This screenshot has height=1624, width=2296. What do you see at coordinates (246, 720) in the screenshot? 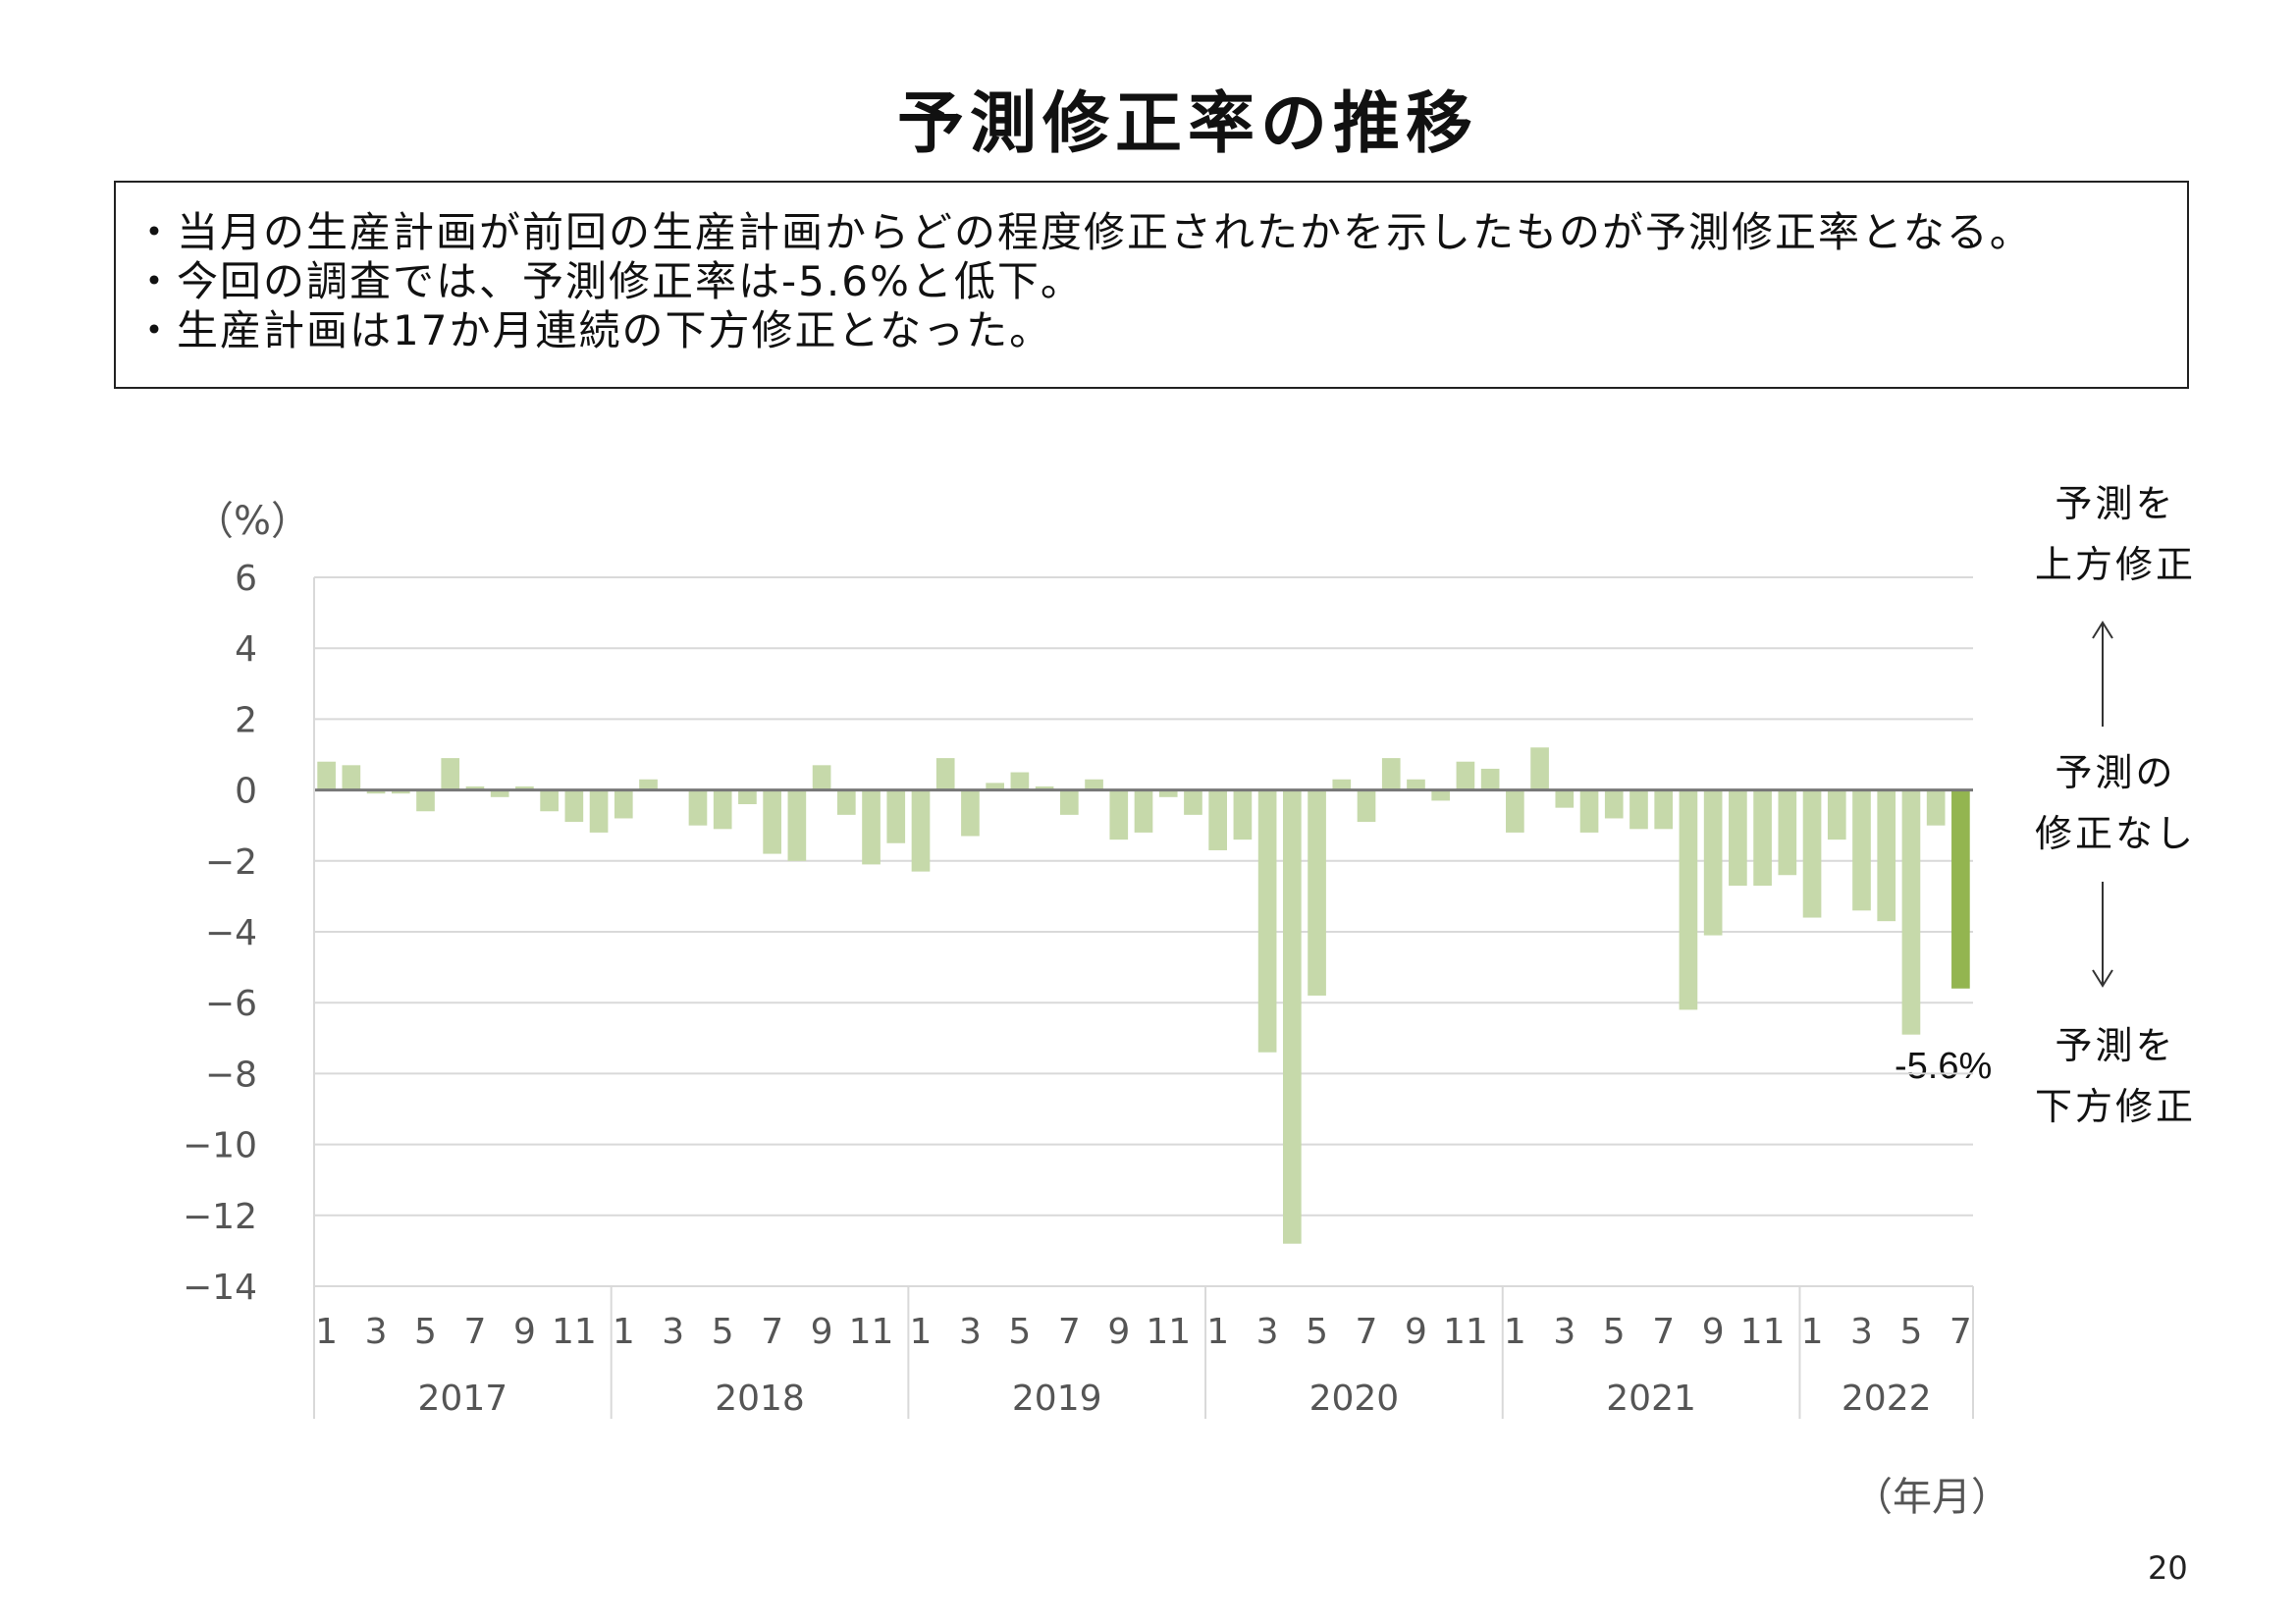
I see `y-tick-label: 2` at bounding box center [246, 720].